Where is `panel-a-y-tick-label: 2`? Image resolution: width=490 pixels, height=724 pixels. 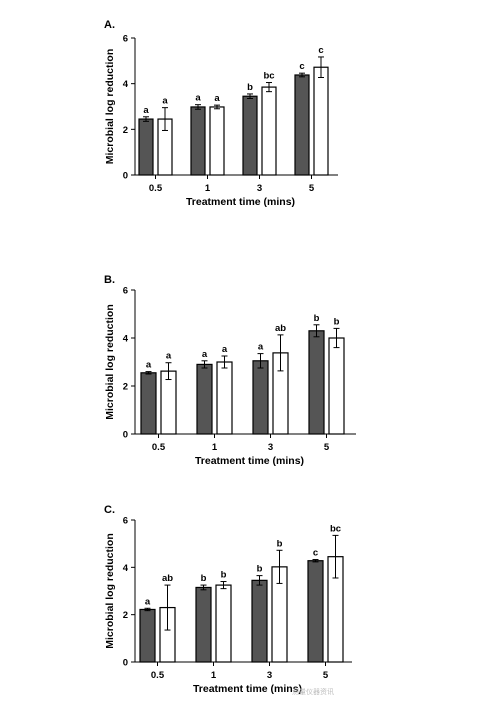
panel-a-y-tick-label: 2 is located at coordinates (125, 130).